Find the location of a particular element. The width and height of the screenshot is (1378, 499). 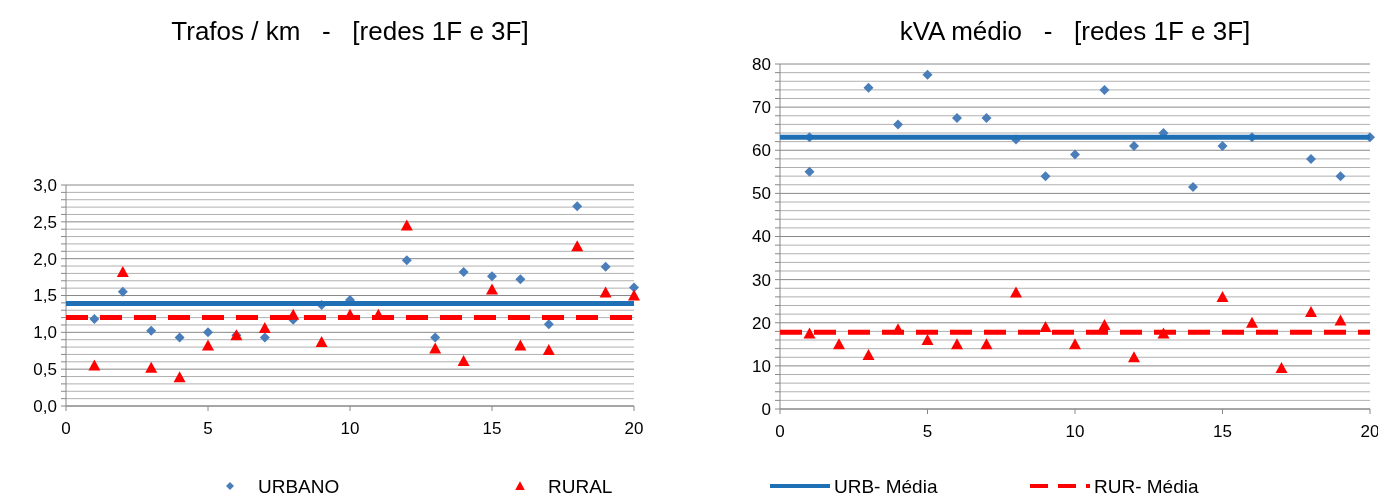

legend-label: URBANO is located at coordinates (299, 486).